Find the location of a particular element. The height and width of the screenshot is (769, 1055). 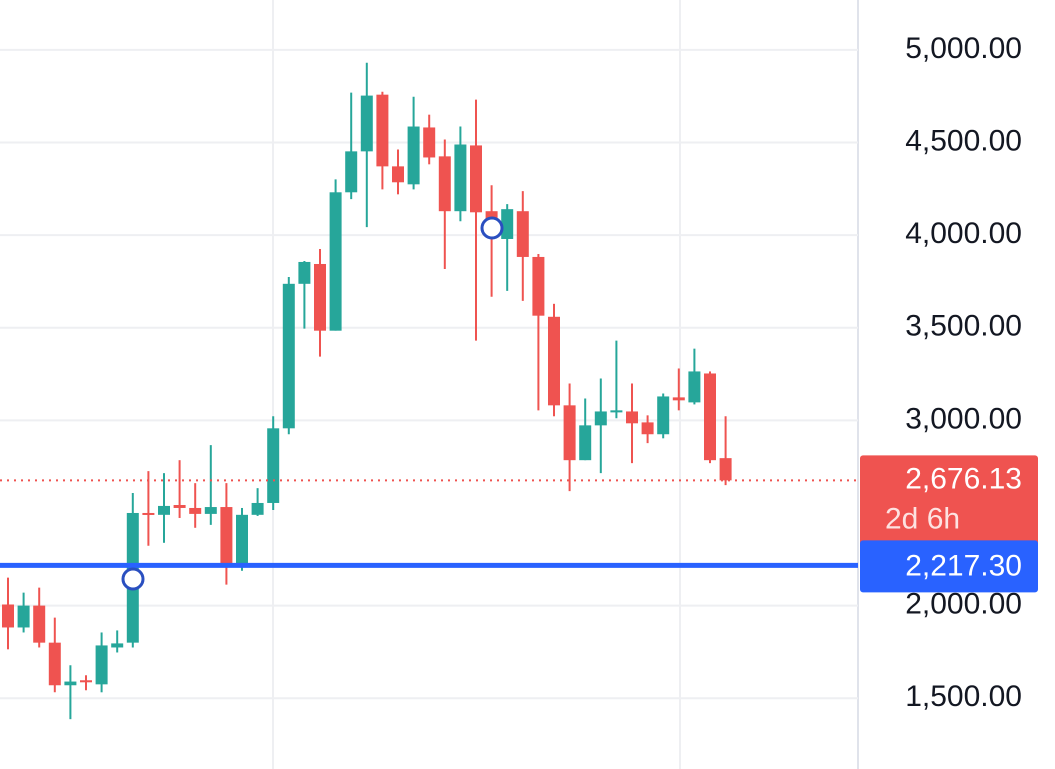

price-line-label: 2,217.30 is located at coordinates (963, 565).